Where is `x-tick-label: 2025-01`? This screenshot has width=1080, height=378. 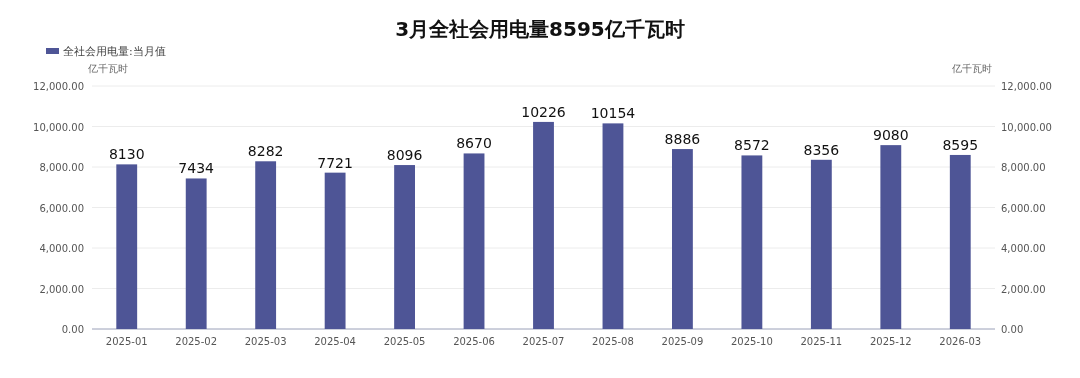 x-tick-label: 2025-01 is located at coordinates (126, 341).